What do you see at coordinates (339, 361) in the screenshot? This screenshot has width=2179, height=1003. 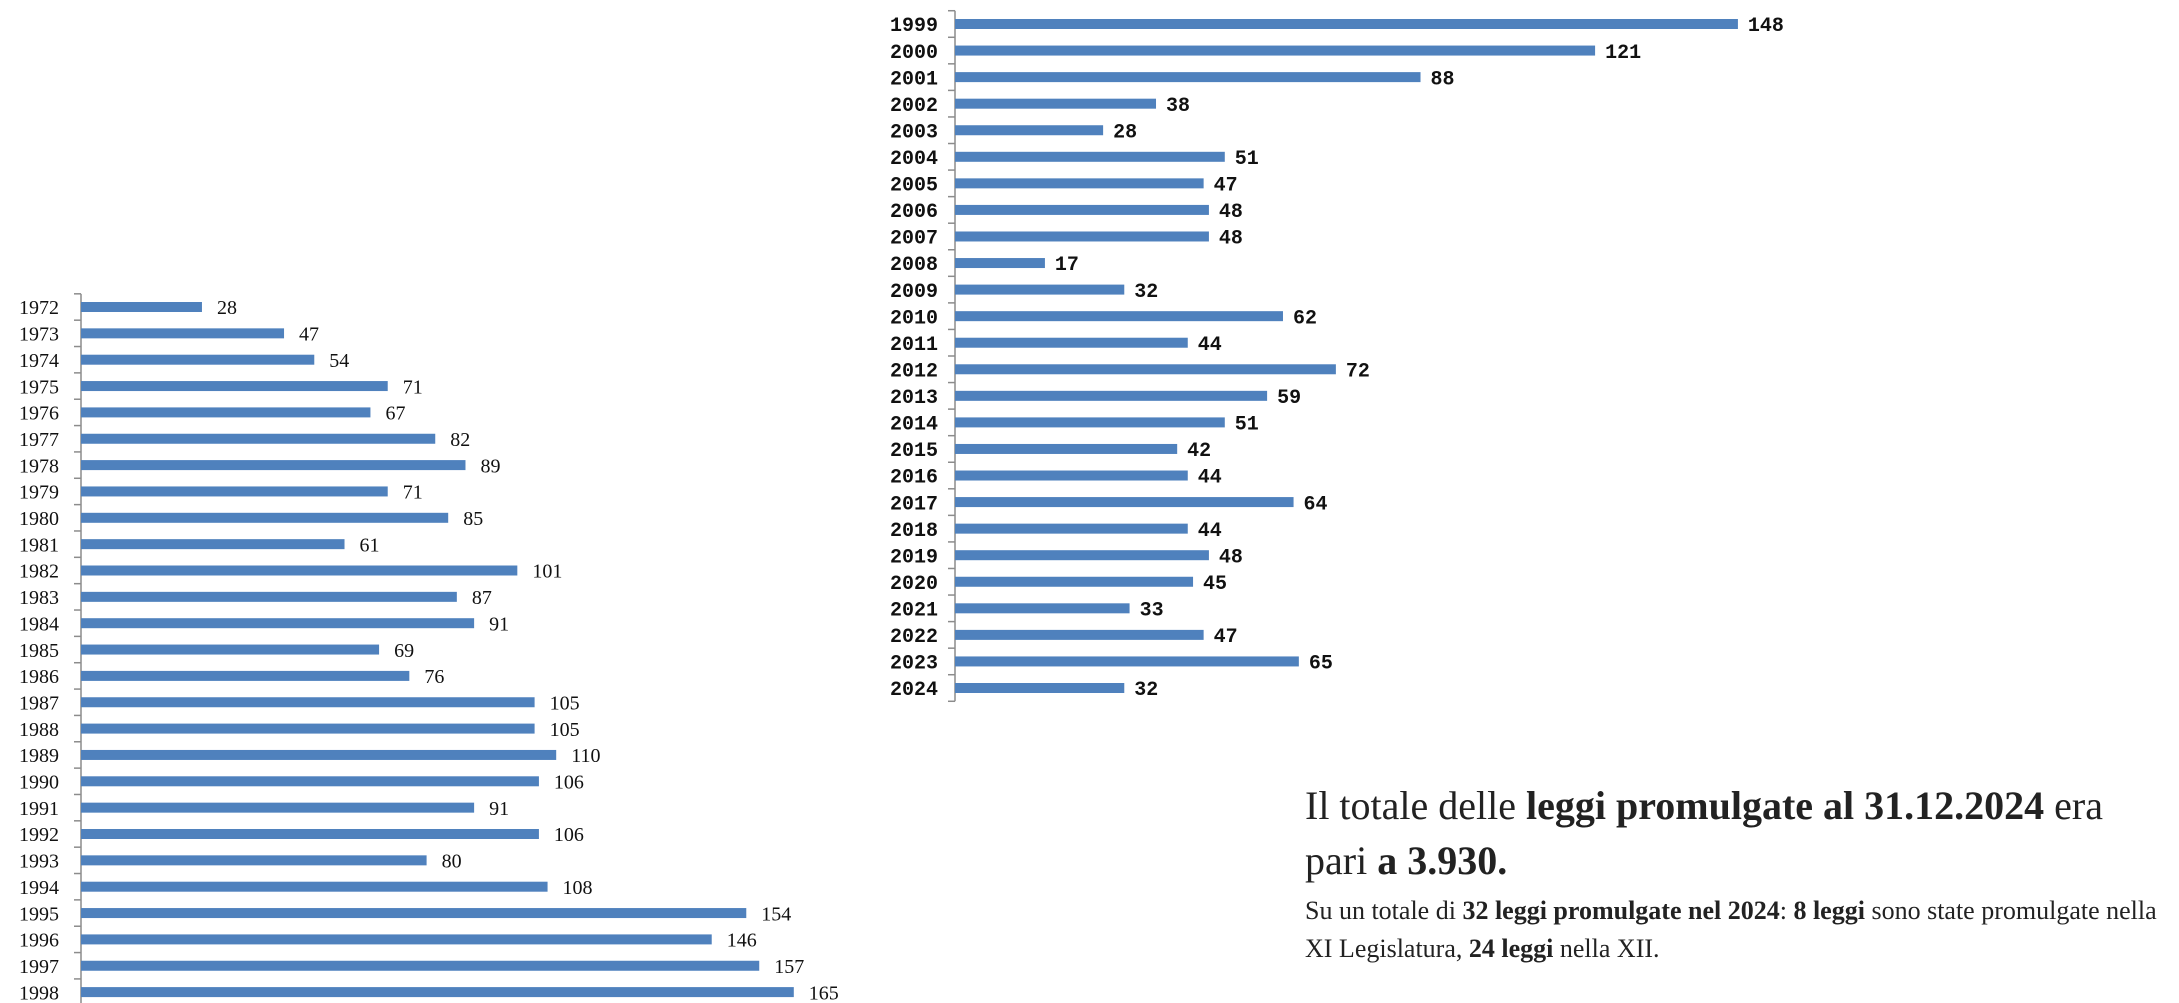 I see `data-label-1974: 54` at bounding box center [339, 361].